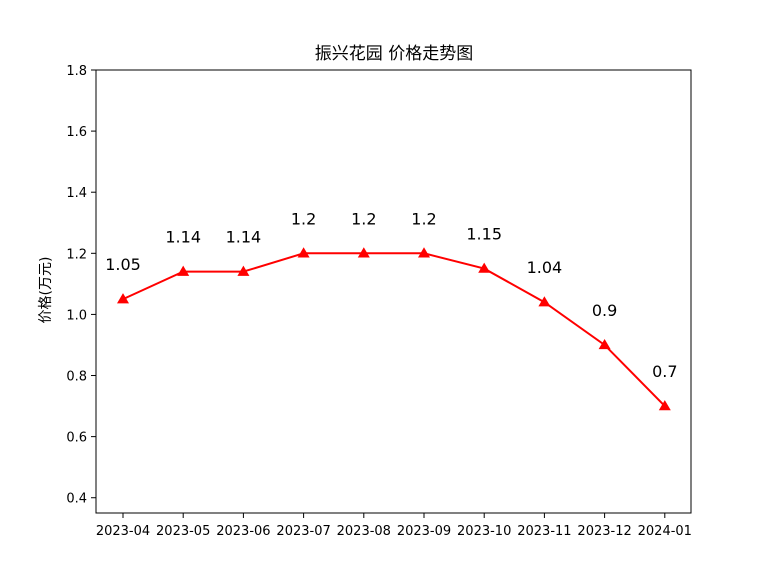 This screenshot has width=768, height=580. Describe the element at coordinates (76, 438) in the screenshot. I see `y-tick-label: 0.6` at that location.